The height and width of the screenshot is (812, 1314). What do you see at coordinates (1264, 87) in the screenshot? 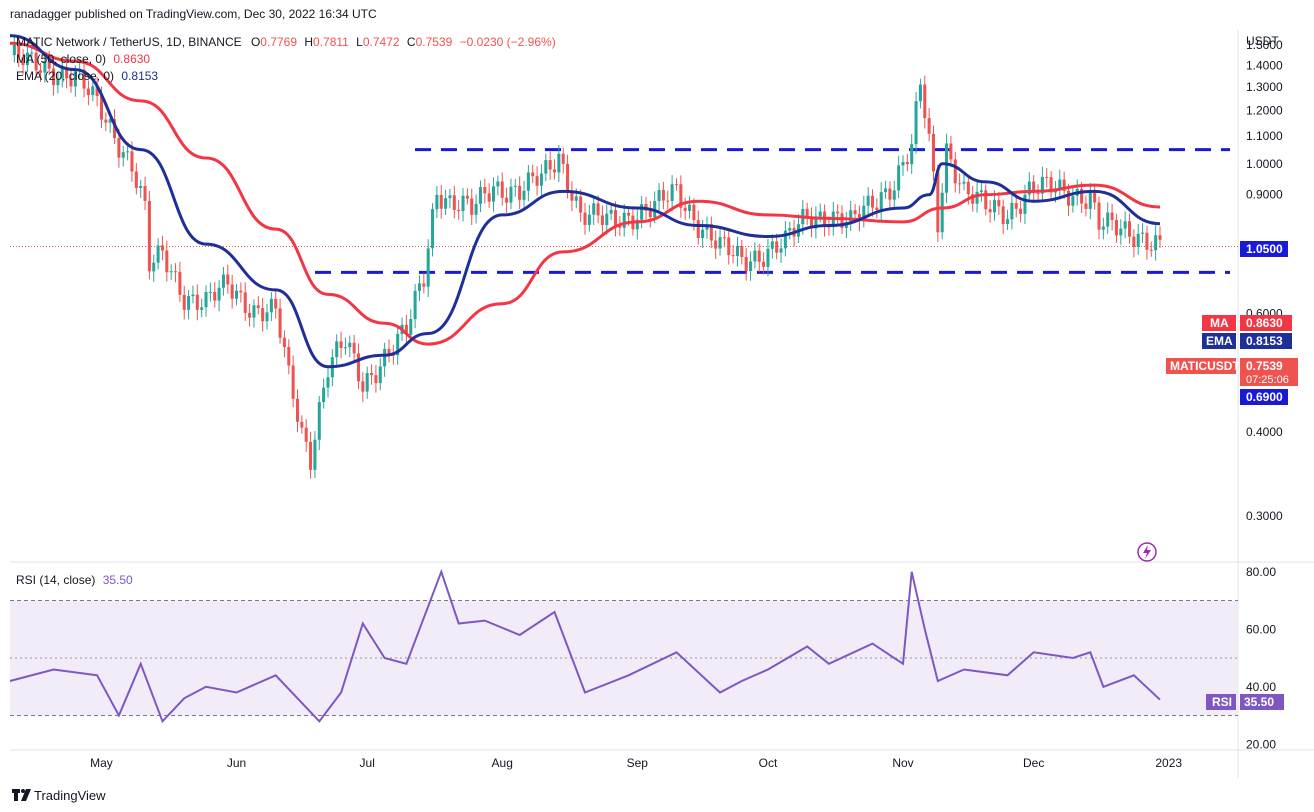
I see `price-tick-label: 1.3000` at bounding box center [1264, 87].